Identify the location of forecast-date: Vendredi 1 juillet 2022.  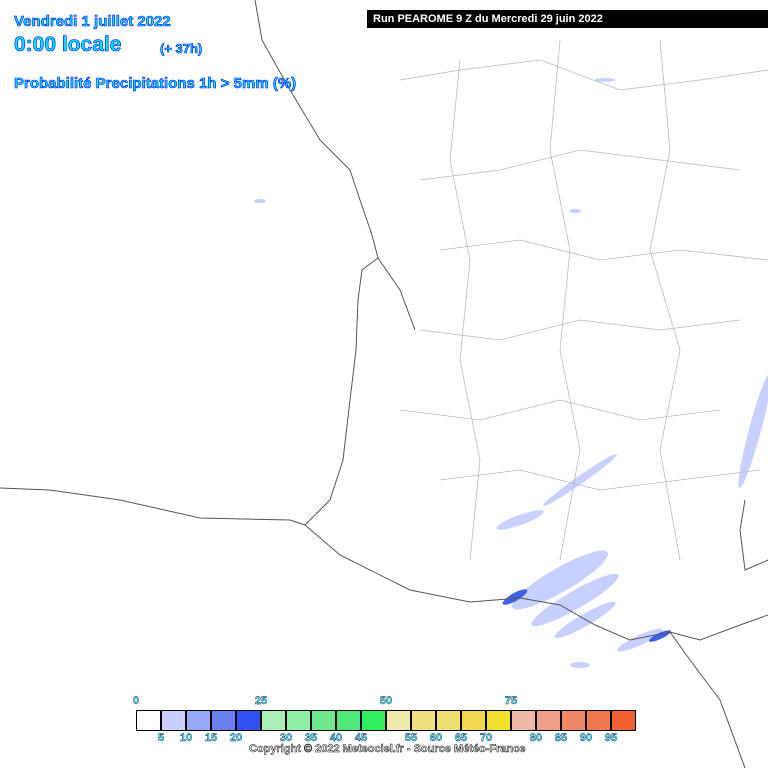
(92, 22).